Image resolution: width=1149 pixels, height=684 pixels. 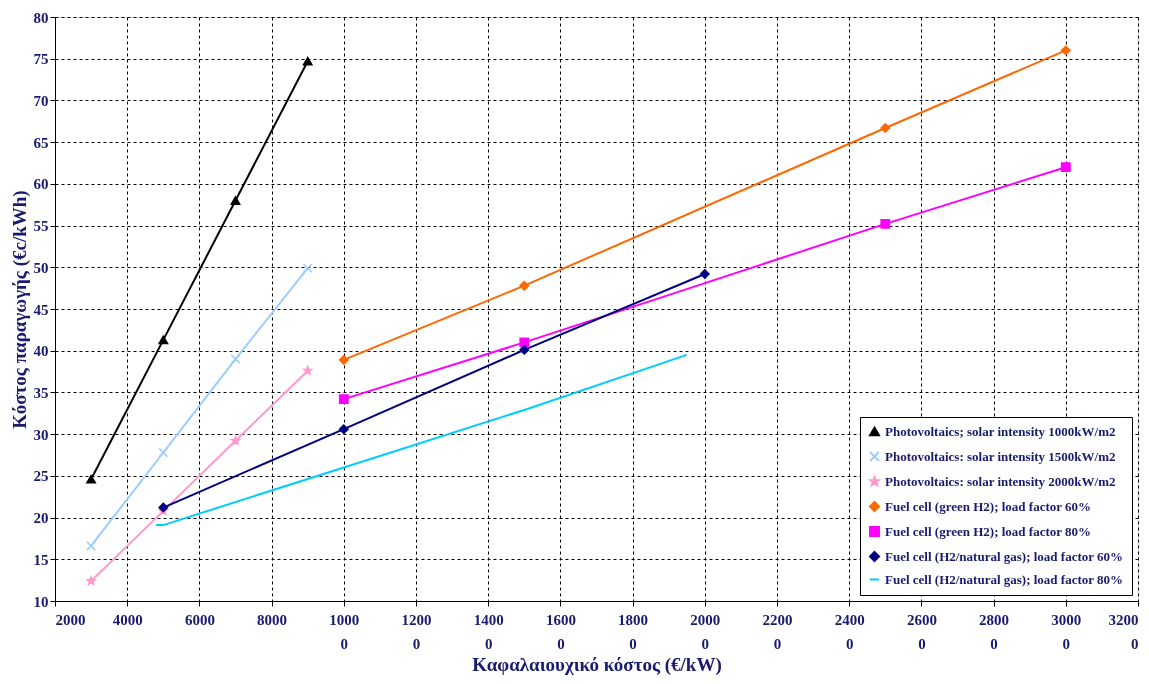 What do you see at coordinates (1123, 631) in the screenshot?
I see `x-tick-label: 3200 0` at bounding box center [1123, 631].